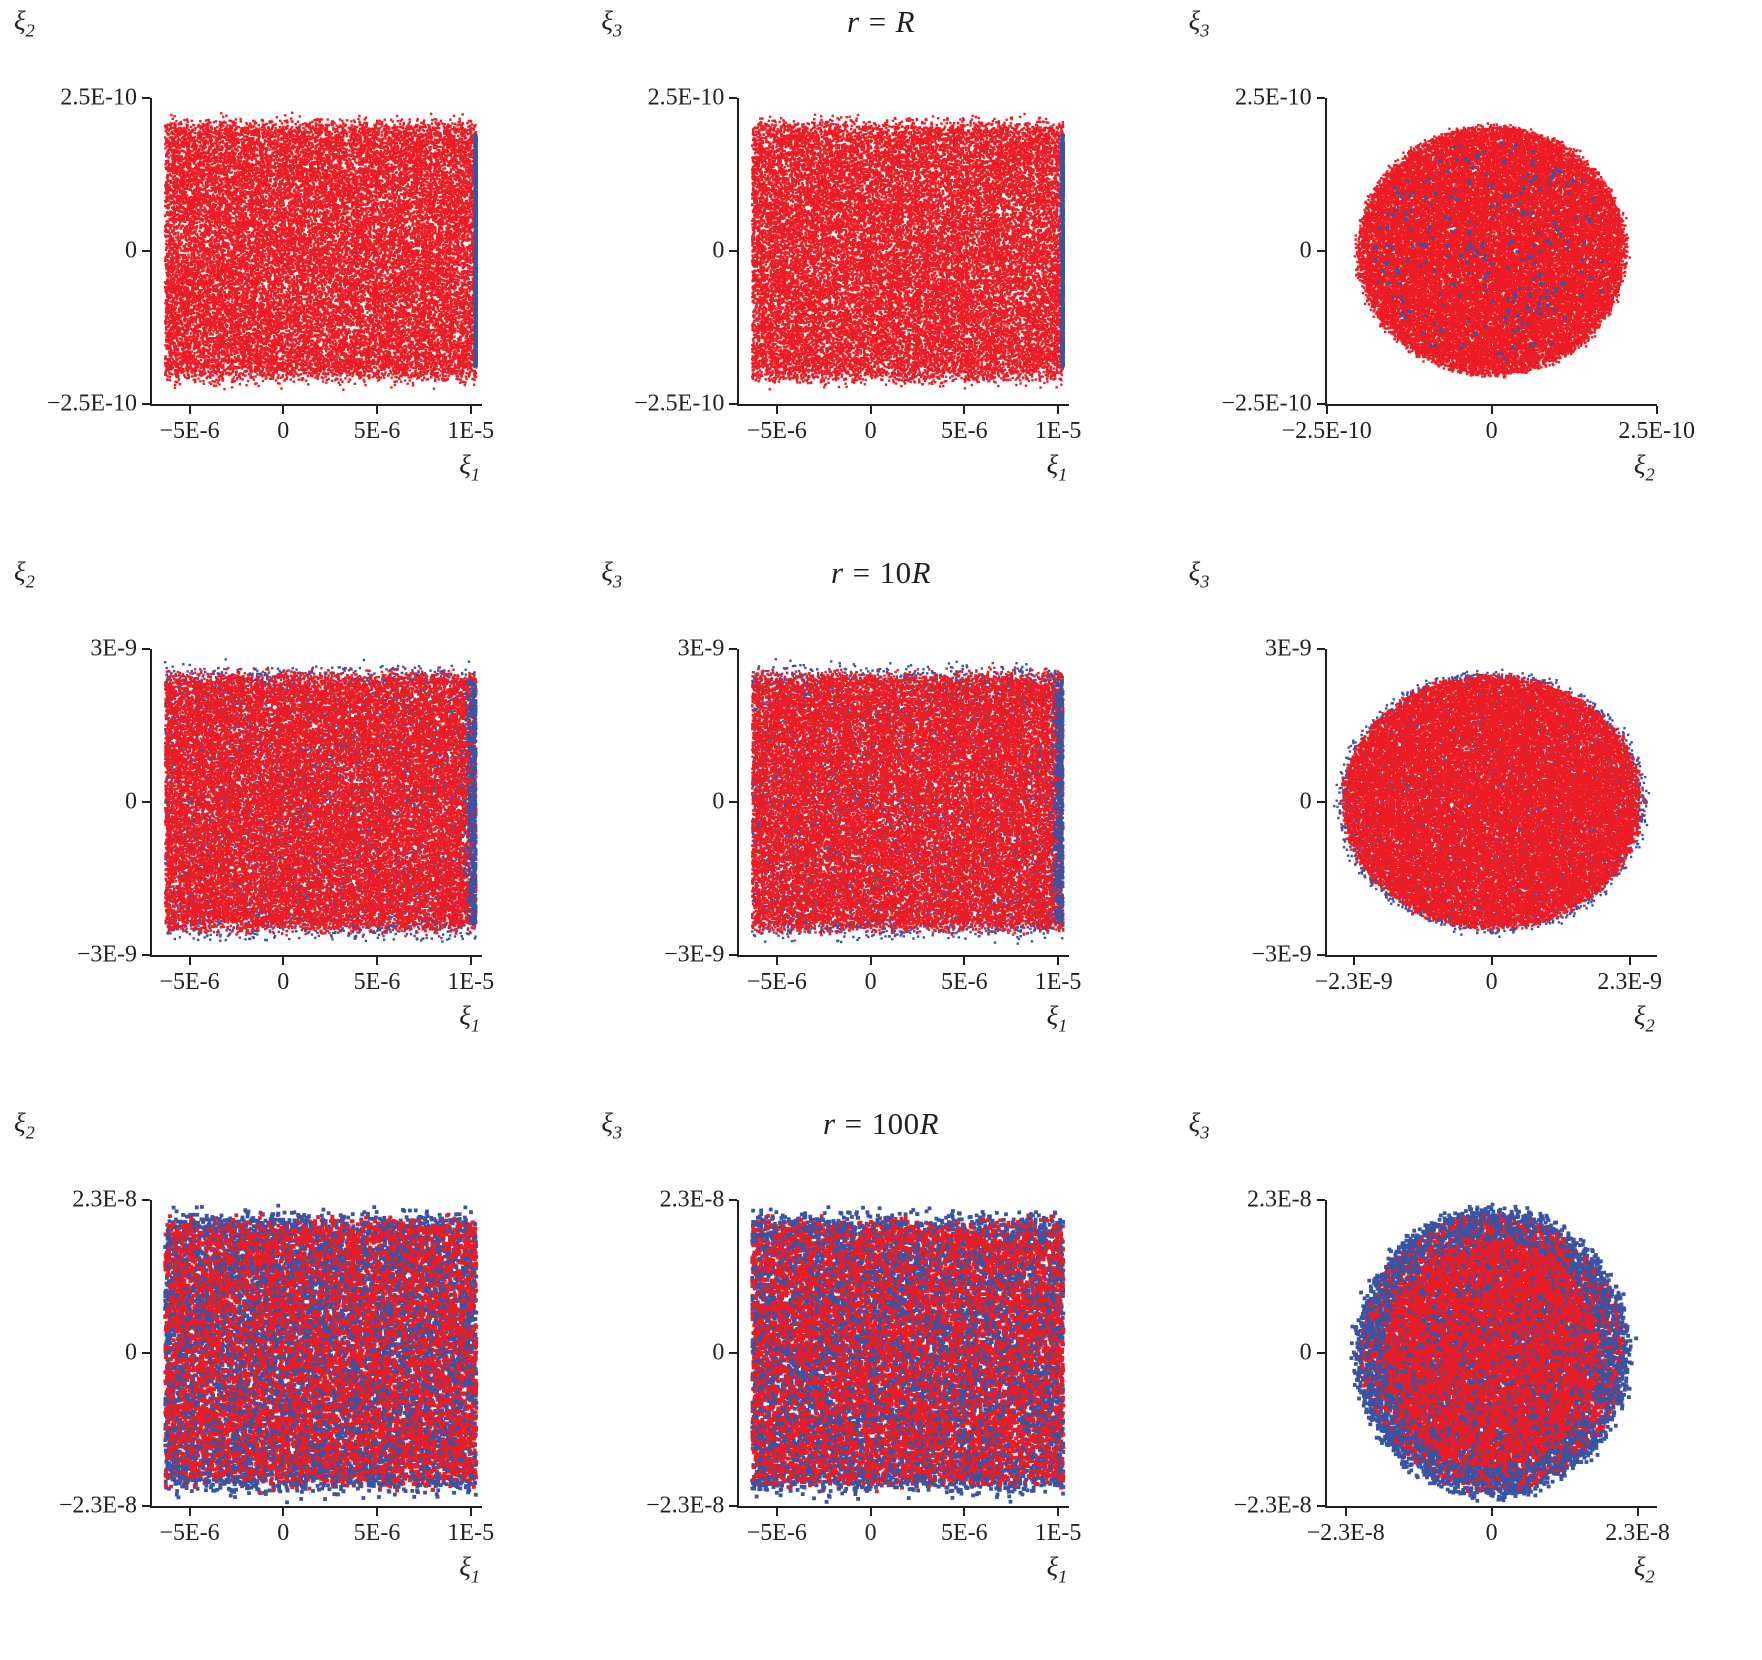 The image size is (1762, 1660). I want to click on scatter-panel-xi3-vs-xi1-at-r-100R: ξ3 −5E-6 0 5E-6 1E-5 2.3E-8 0 −2.3E-8 ξ1, so click(880, 1379).